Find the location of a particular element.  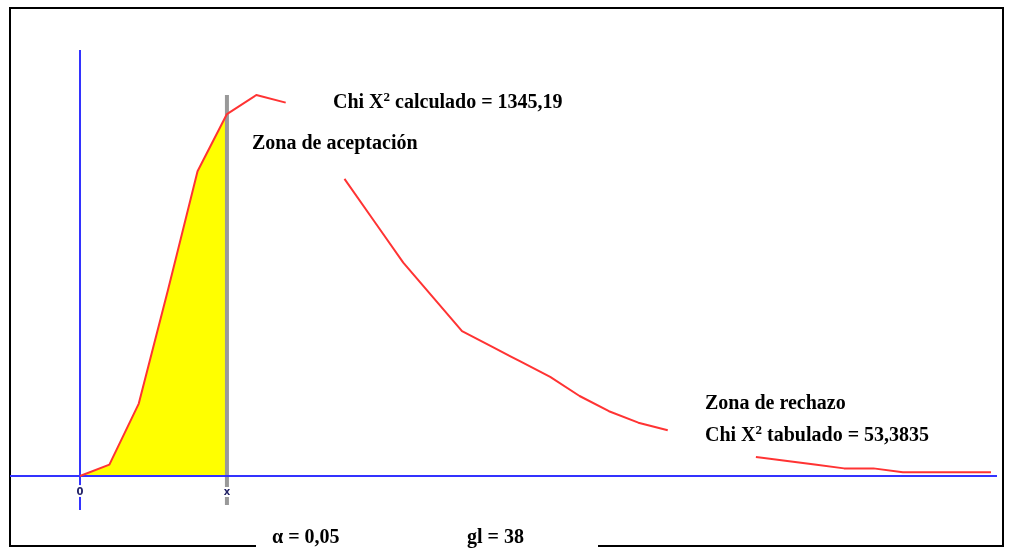

annotation: Chi X$^{2}$ calculado = 1345,19 is located at coordinates (448, 100).